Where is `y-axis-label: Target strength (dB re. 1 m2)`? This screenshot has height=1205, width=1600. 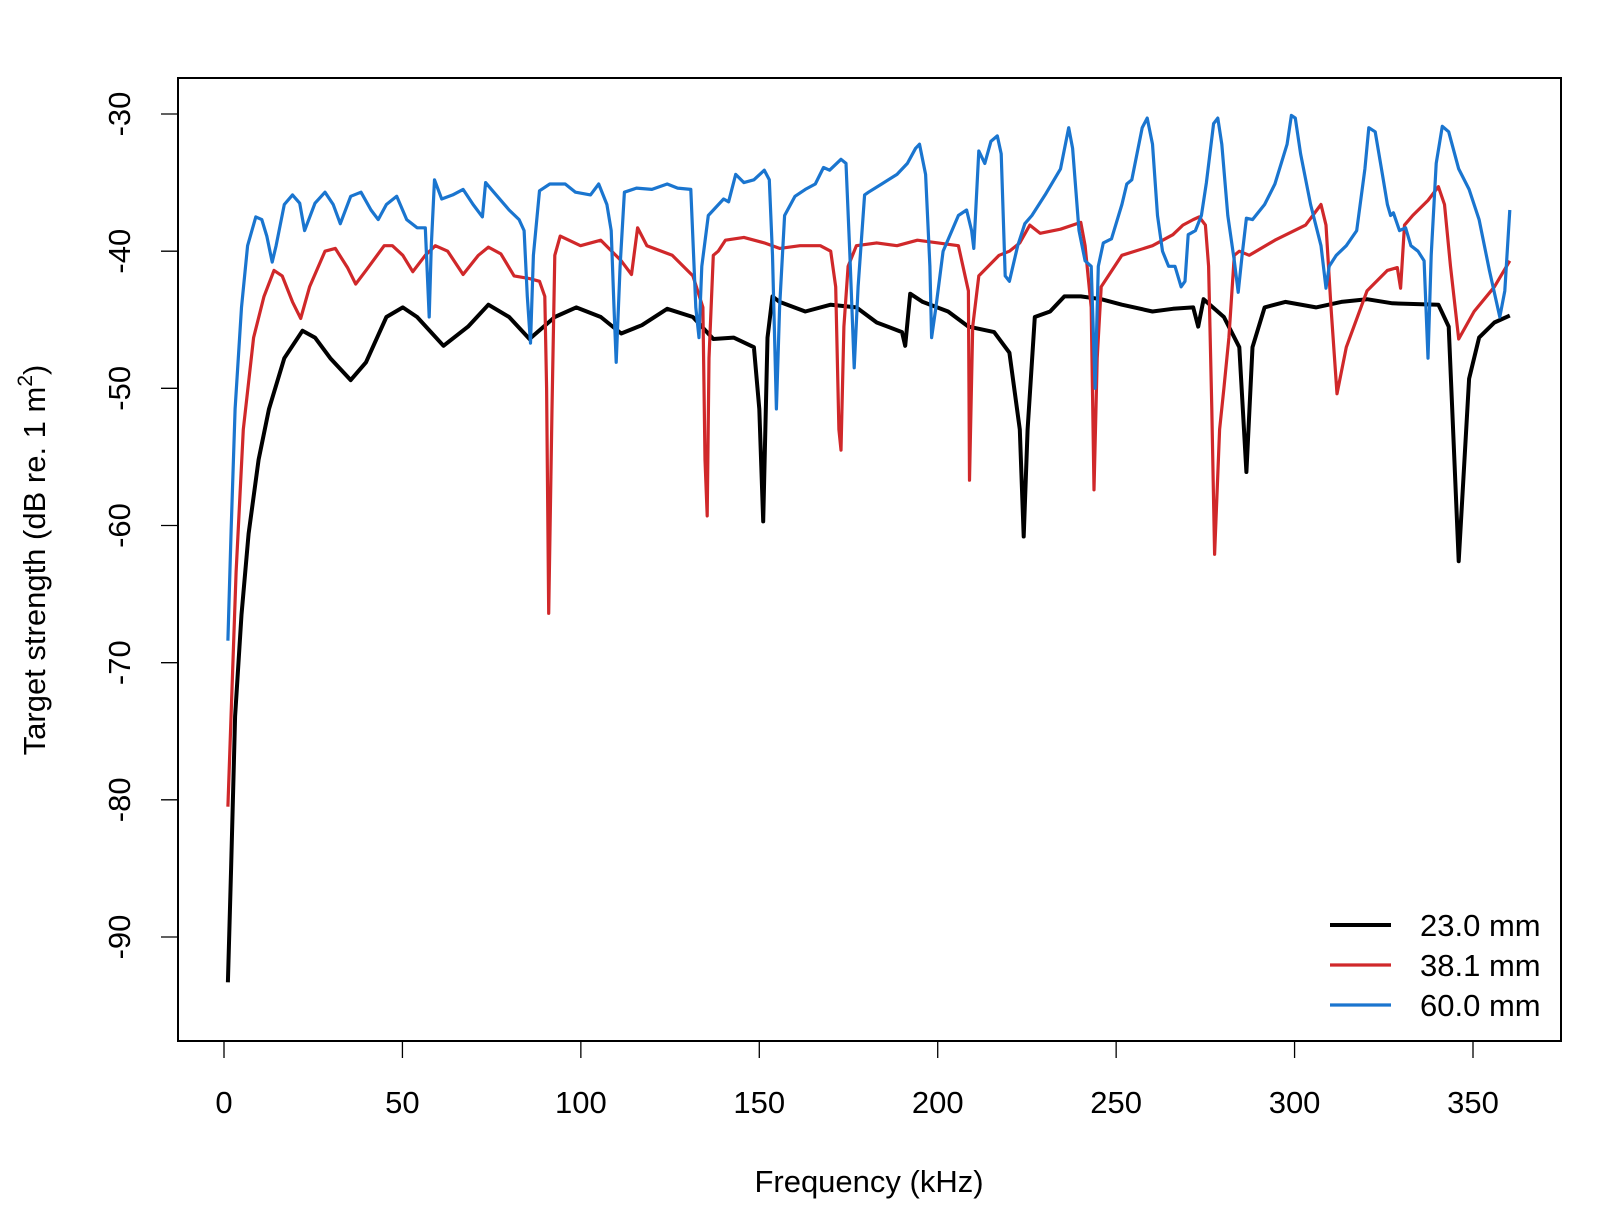 y-axis-label: Target strength (dB re. 1 m2) is located at coordinates (33, 560).